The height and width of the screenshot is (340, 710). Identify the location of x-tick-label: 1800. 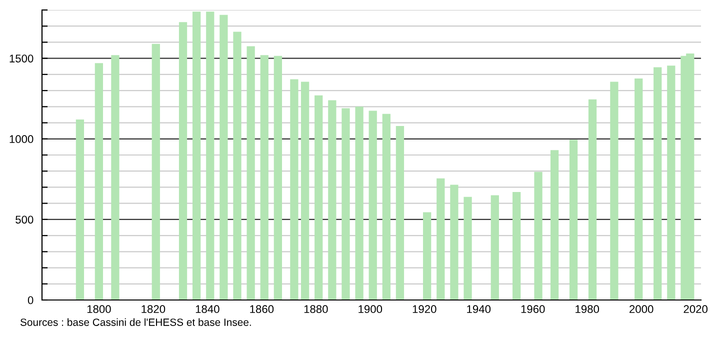
(99, 309).